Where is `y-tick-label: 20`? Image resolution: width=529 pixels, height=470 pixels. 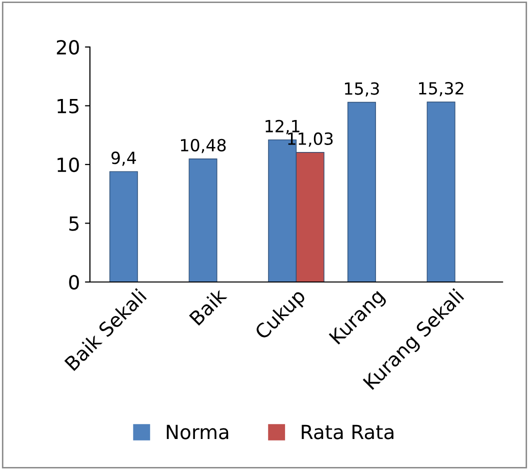 y-tick-label: 20 is located at coordinates (67, 47).